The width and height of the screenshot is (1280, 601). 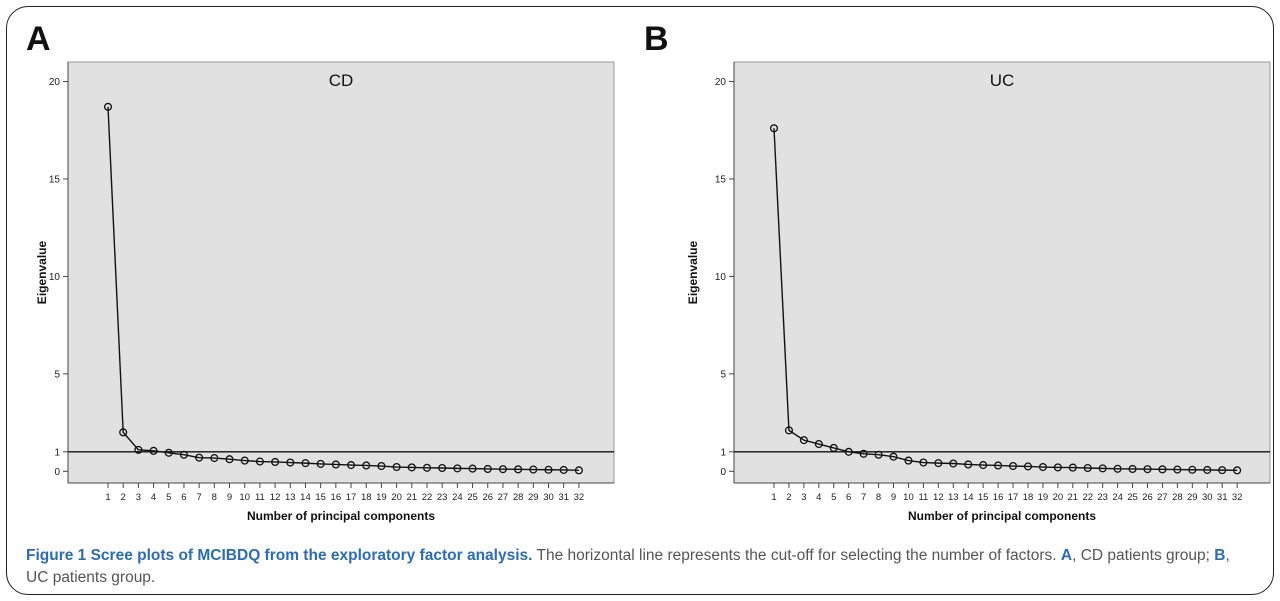 I want to click on panel-label-a: A, so click(x=38, y=39).